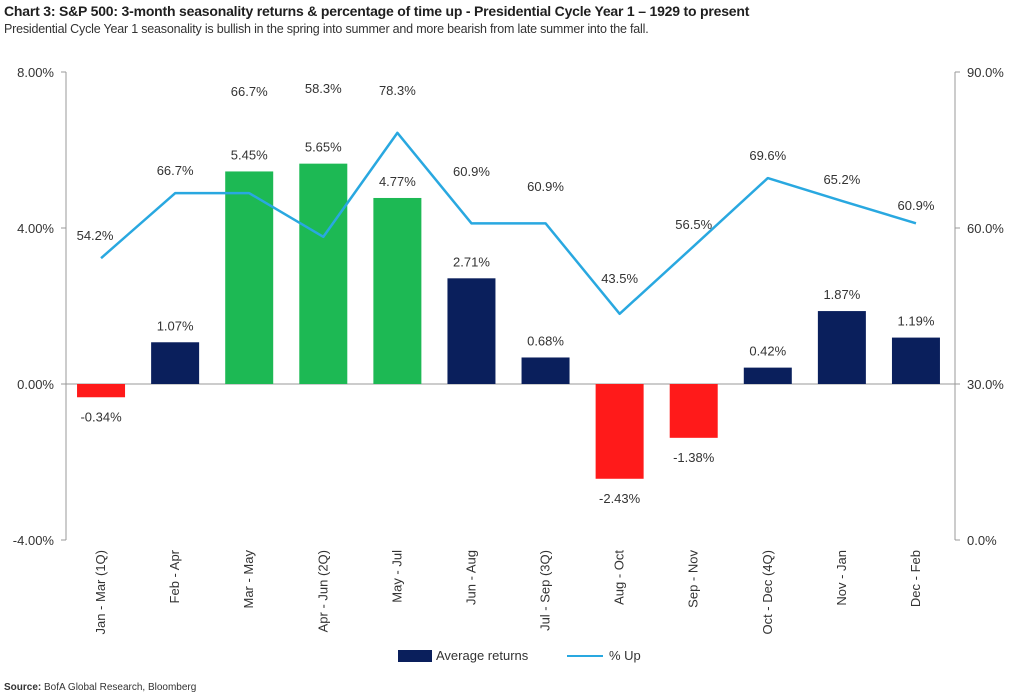  Describe the element at coordinates (620, 498) in the screenshot. I see `bar-value-label: -2.43%` at that location.